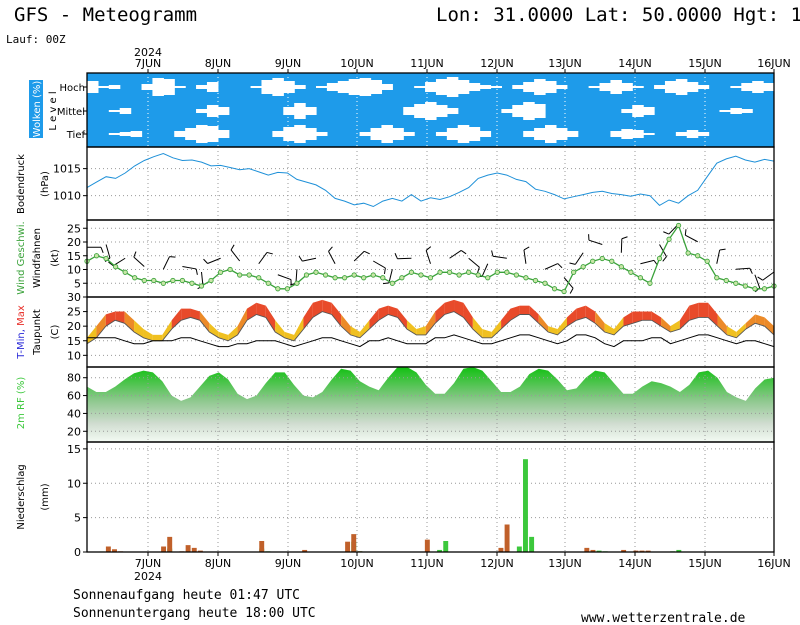 This screenshot has width=800, height=625. What do you see at coordinates (705, 563) in the screenshot?
I see `x-tick-label-bottom: 15JUN` at bounding box center [705, 563].